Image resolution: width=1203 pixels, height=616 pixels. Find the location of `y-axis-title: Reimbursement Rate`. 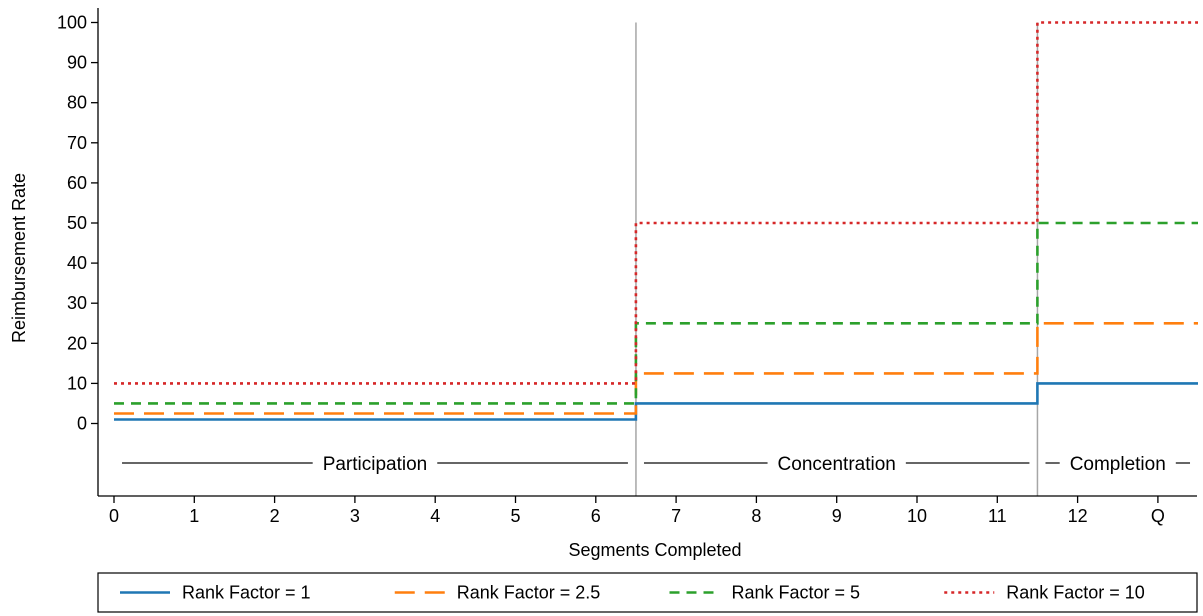

y-axis-title: Reimbursement Rate is located at coordinates (19, 258).